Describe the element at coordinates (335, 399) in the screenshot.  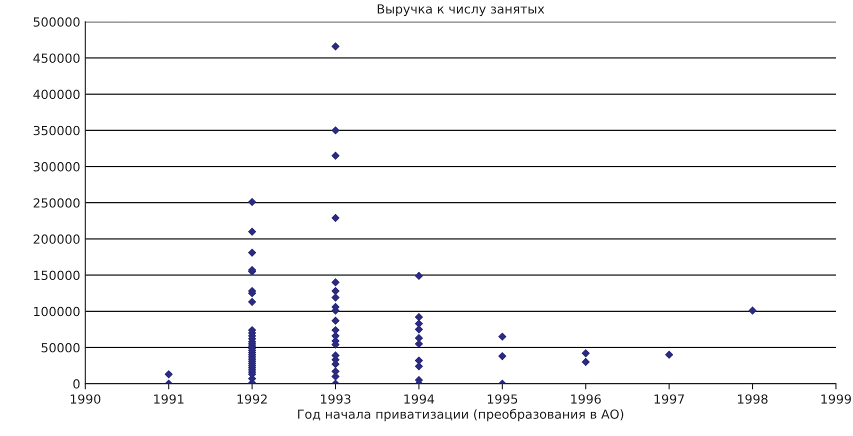
I see `x-tick-label: 1993` at that location.